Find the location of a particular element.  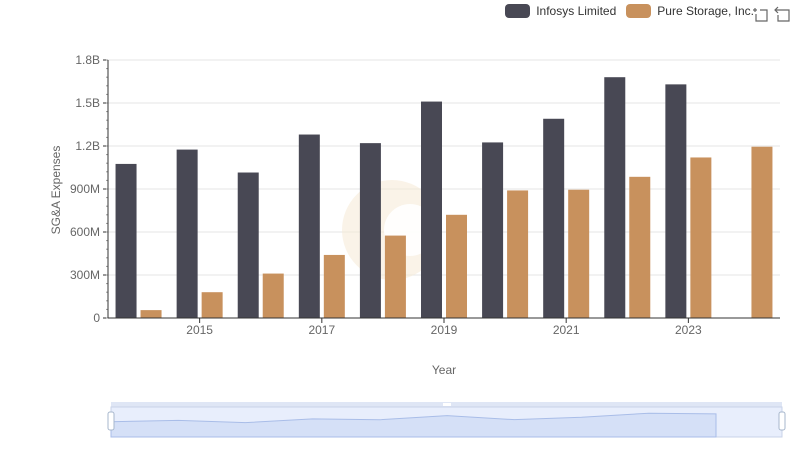

legend-label-infosys: Infosys Limited is located at coordinates (576, 11).